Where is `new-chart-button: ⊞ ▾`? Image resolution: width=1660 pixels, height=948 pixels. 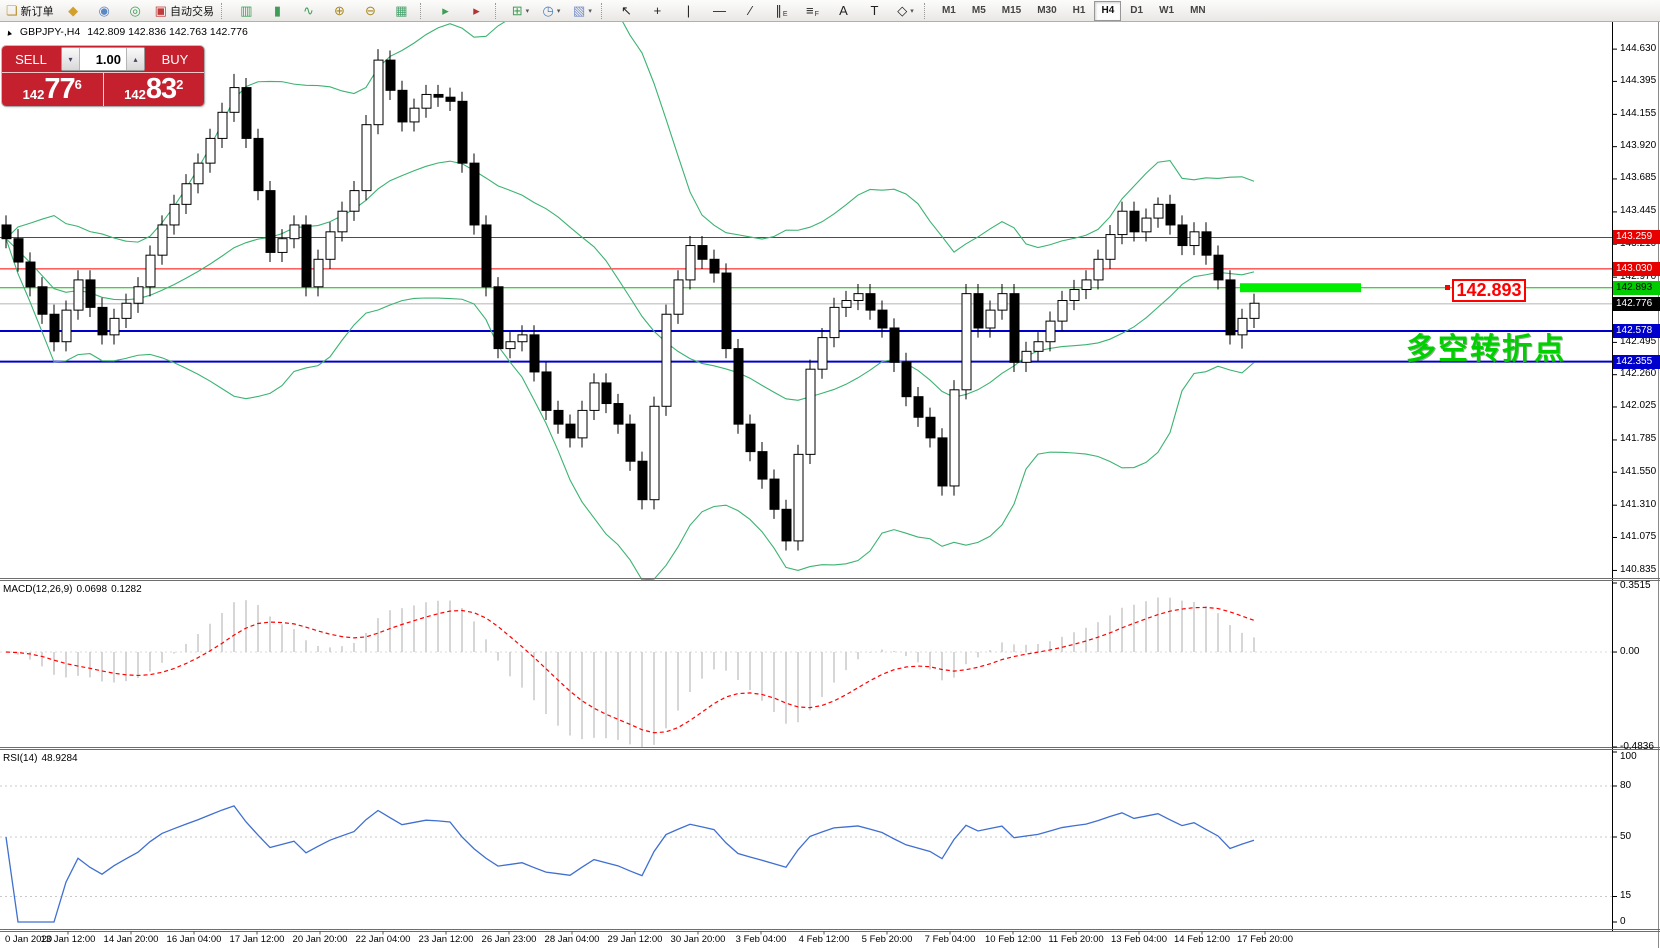
new-chart-button: ⊞ ▾ is located at coordinates (520, 11).